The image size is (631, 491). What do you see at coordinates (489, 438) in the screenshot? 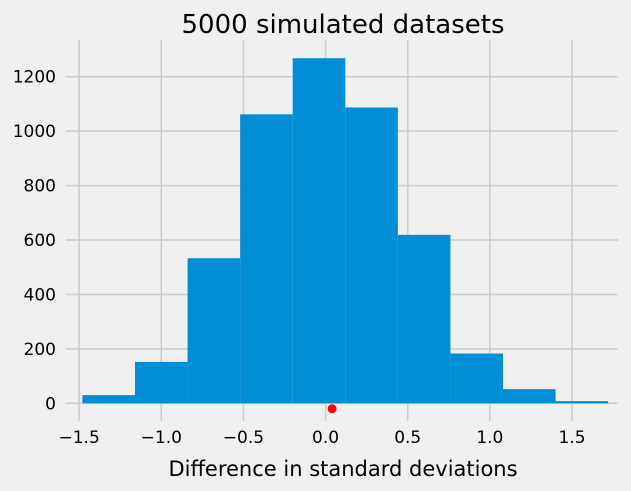
I see `x-tick-label: 1.0` at bounding box center [489, 438].